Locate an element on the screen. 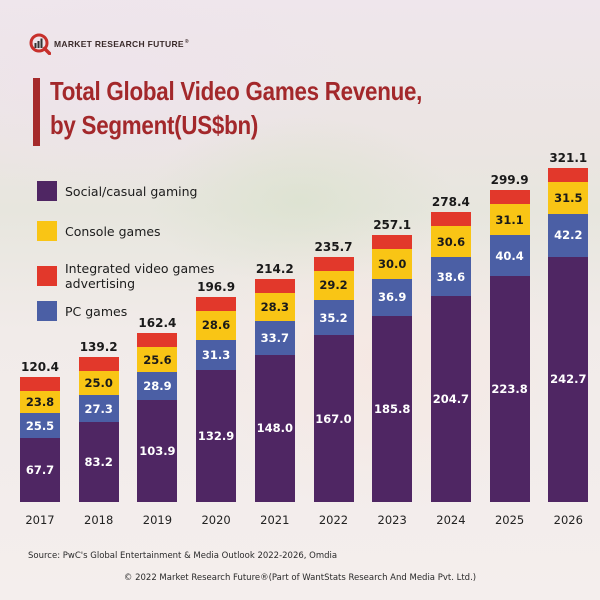  legend-label: Console games is located at coordinates (113, 231).